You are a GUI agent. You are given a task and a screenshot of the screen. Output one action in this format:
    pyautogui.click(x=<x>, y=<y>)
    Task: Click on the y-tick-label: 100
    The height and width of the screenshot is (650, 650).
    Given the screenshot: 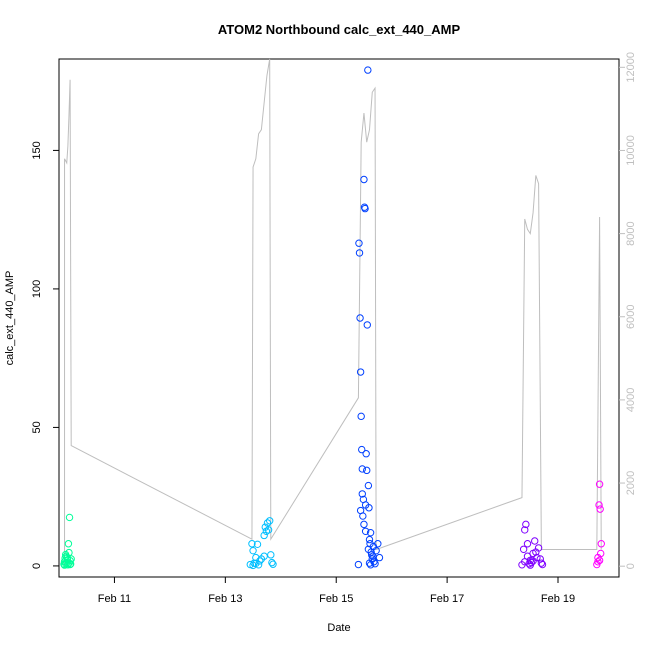 What is the action you would take?
    pyautogui.click(x=37, y=289)
    